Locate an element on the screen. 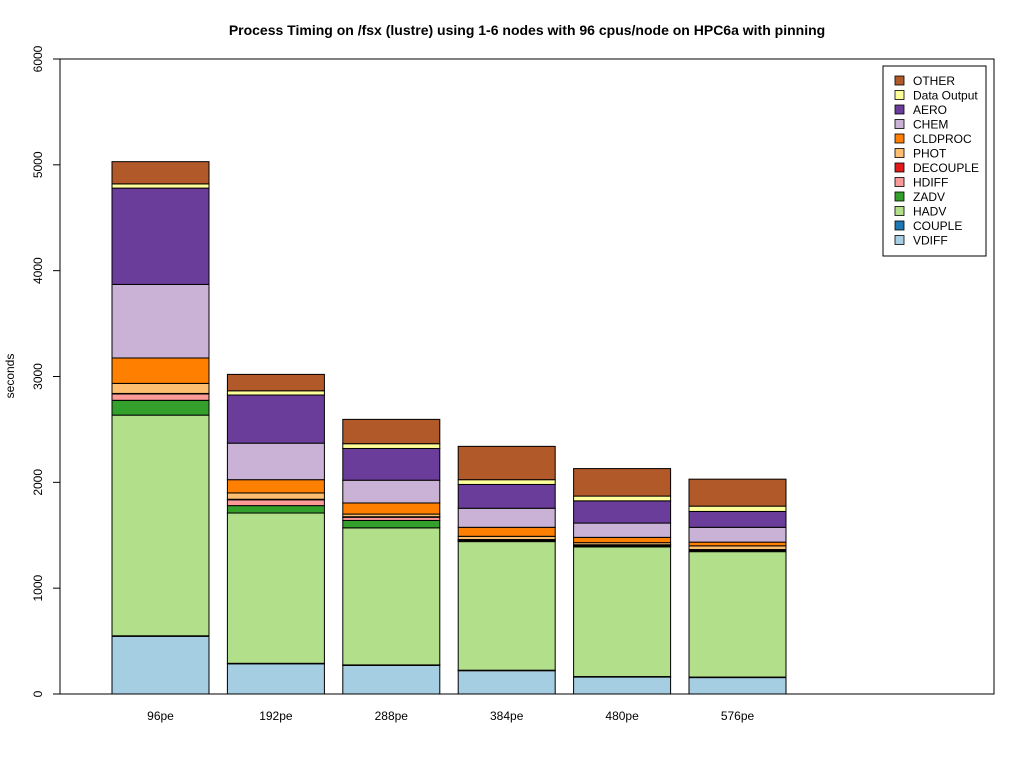  y-tick-label: 5000 is located at coordinates (38, 164).